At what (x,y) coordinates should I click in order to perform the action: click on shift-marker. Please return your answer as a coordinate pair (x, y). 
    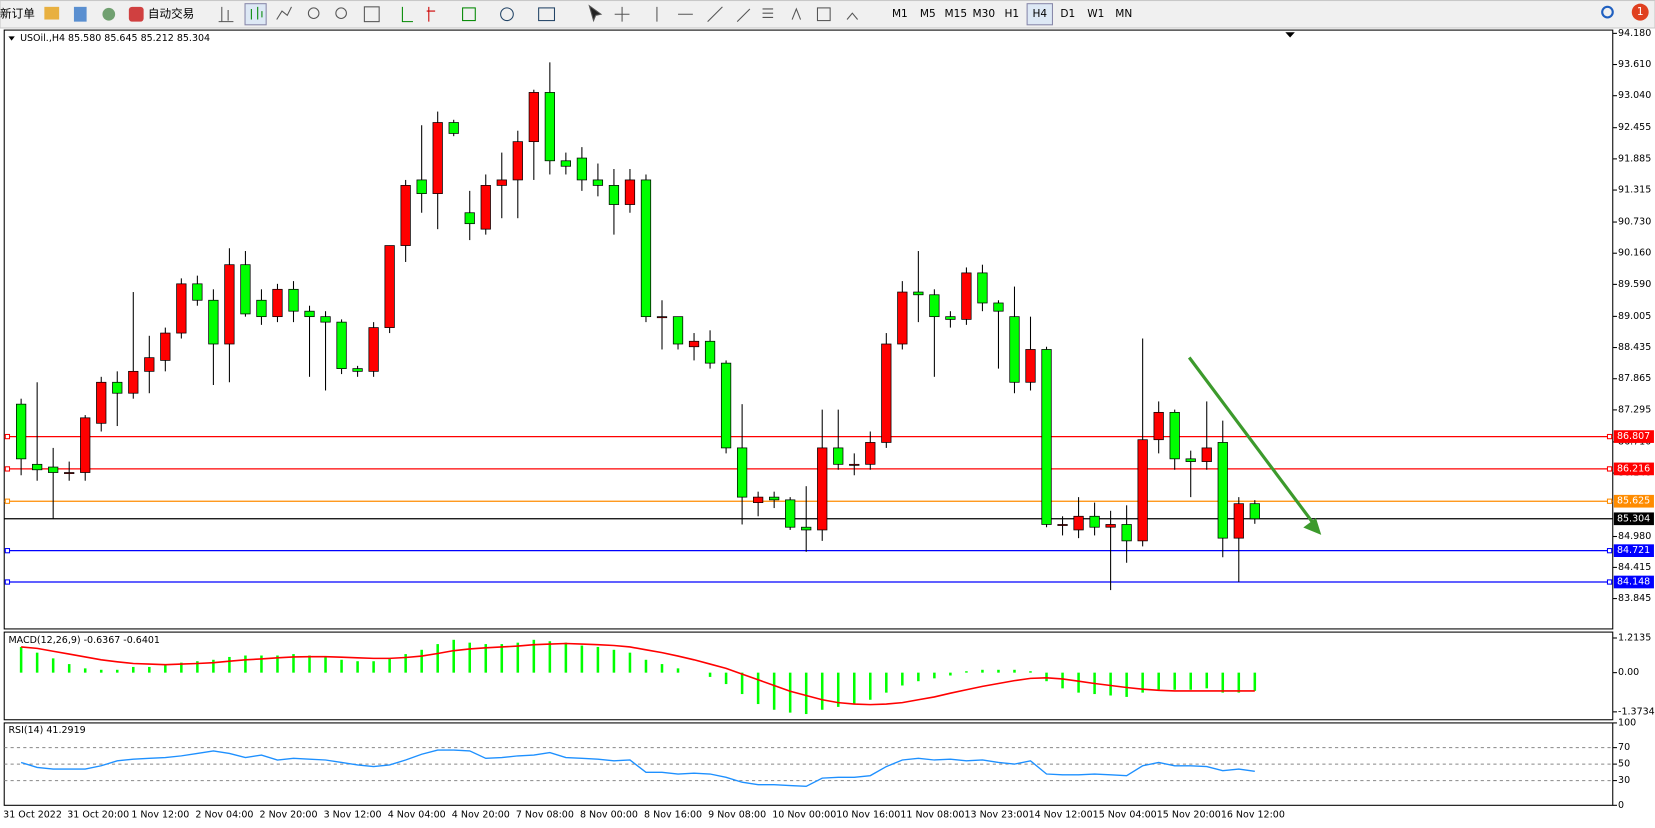
    Looking at the image, I should click on (1290, 35).